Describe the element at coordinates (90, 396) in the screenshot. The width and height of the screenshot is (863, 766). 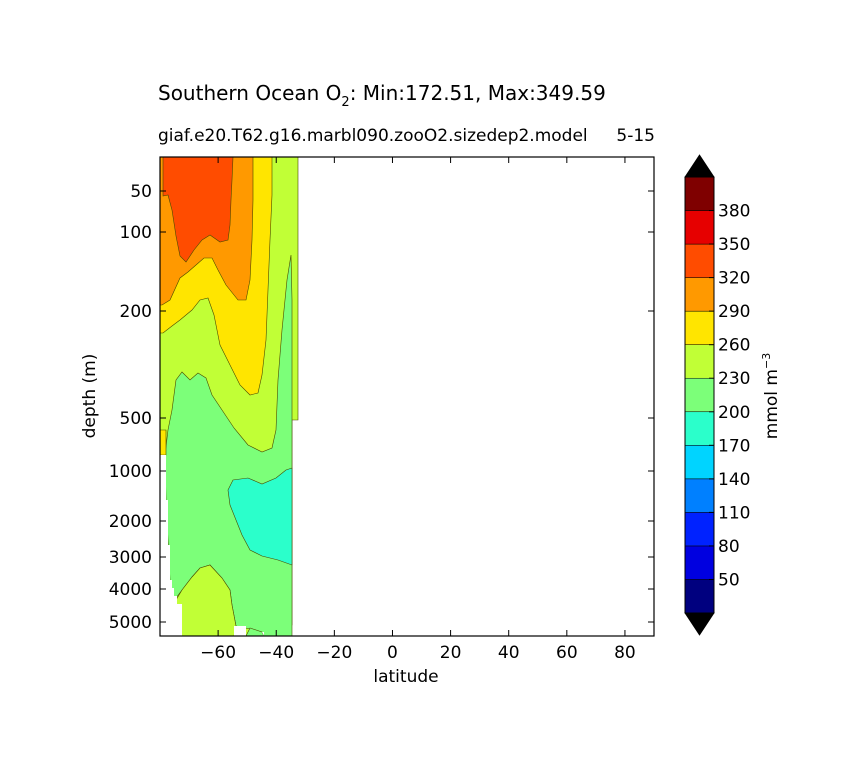
I see `y-axis-label: depth (m)` at that location.